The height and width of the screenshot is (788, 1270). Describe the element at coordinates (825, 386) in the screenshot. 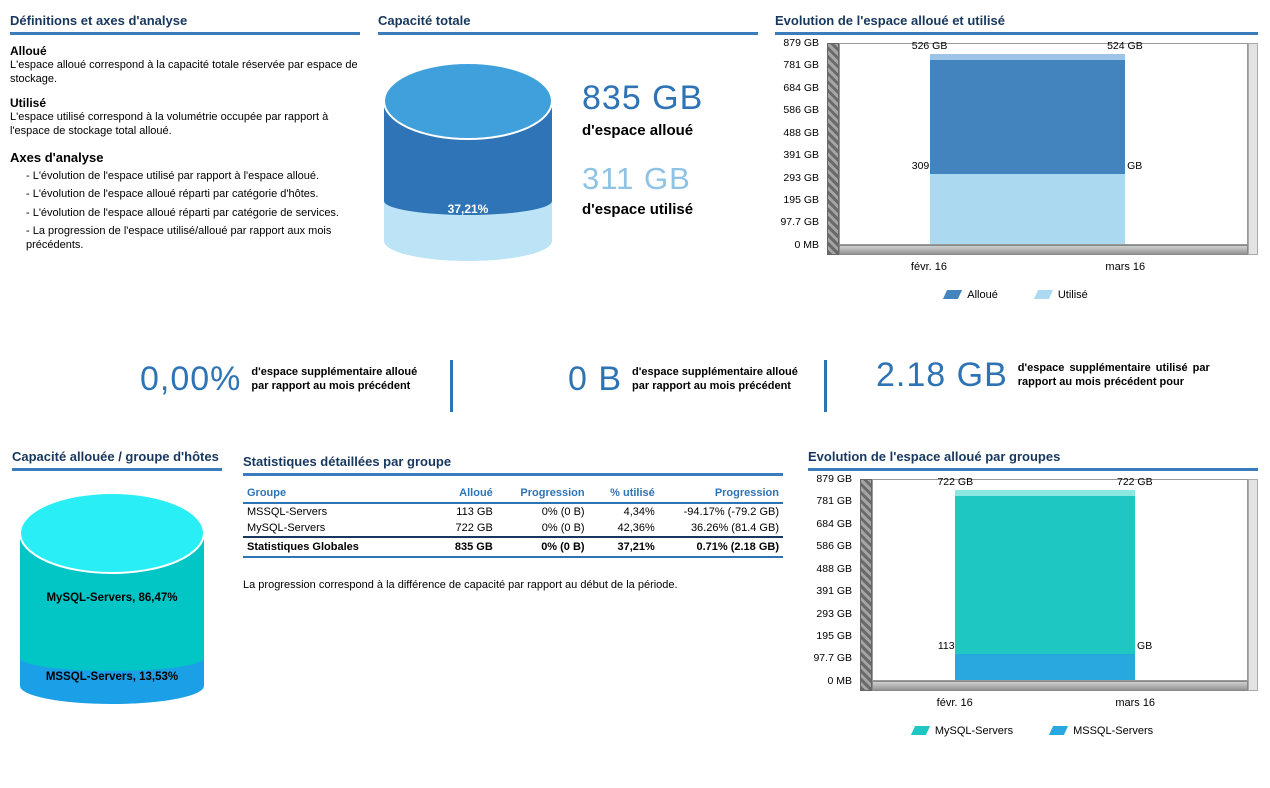

I see `kpi-divider` at that location.